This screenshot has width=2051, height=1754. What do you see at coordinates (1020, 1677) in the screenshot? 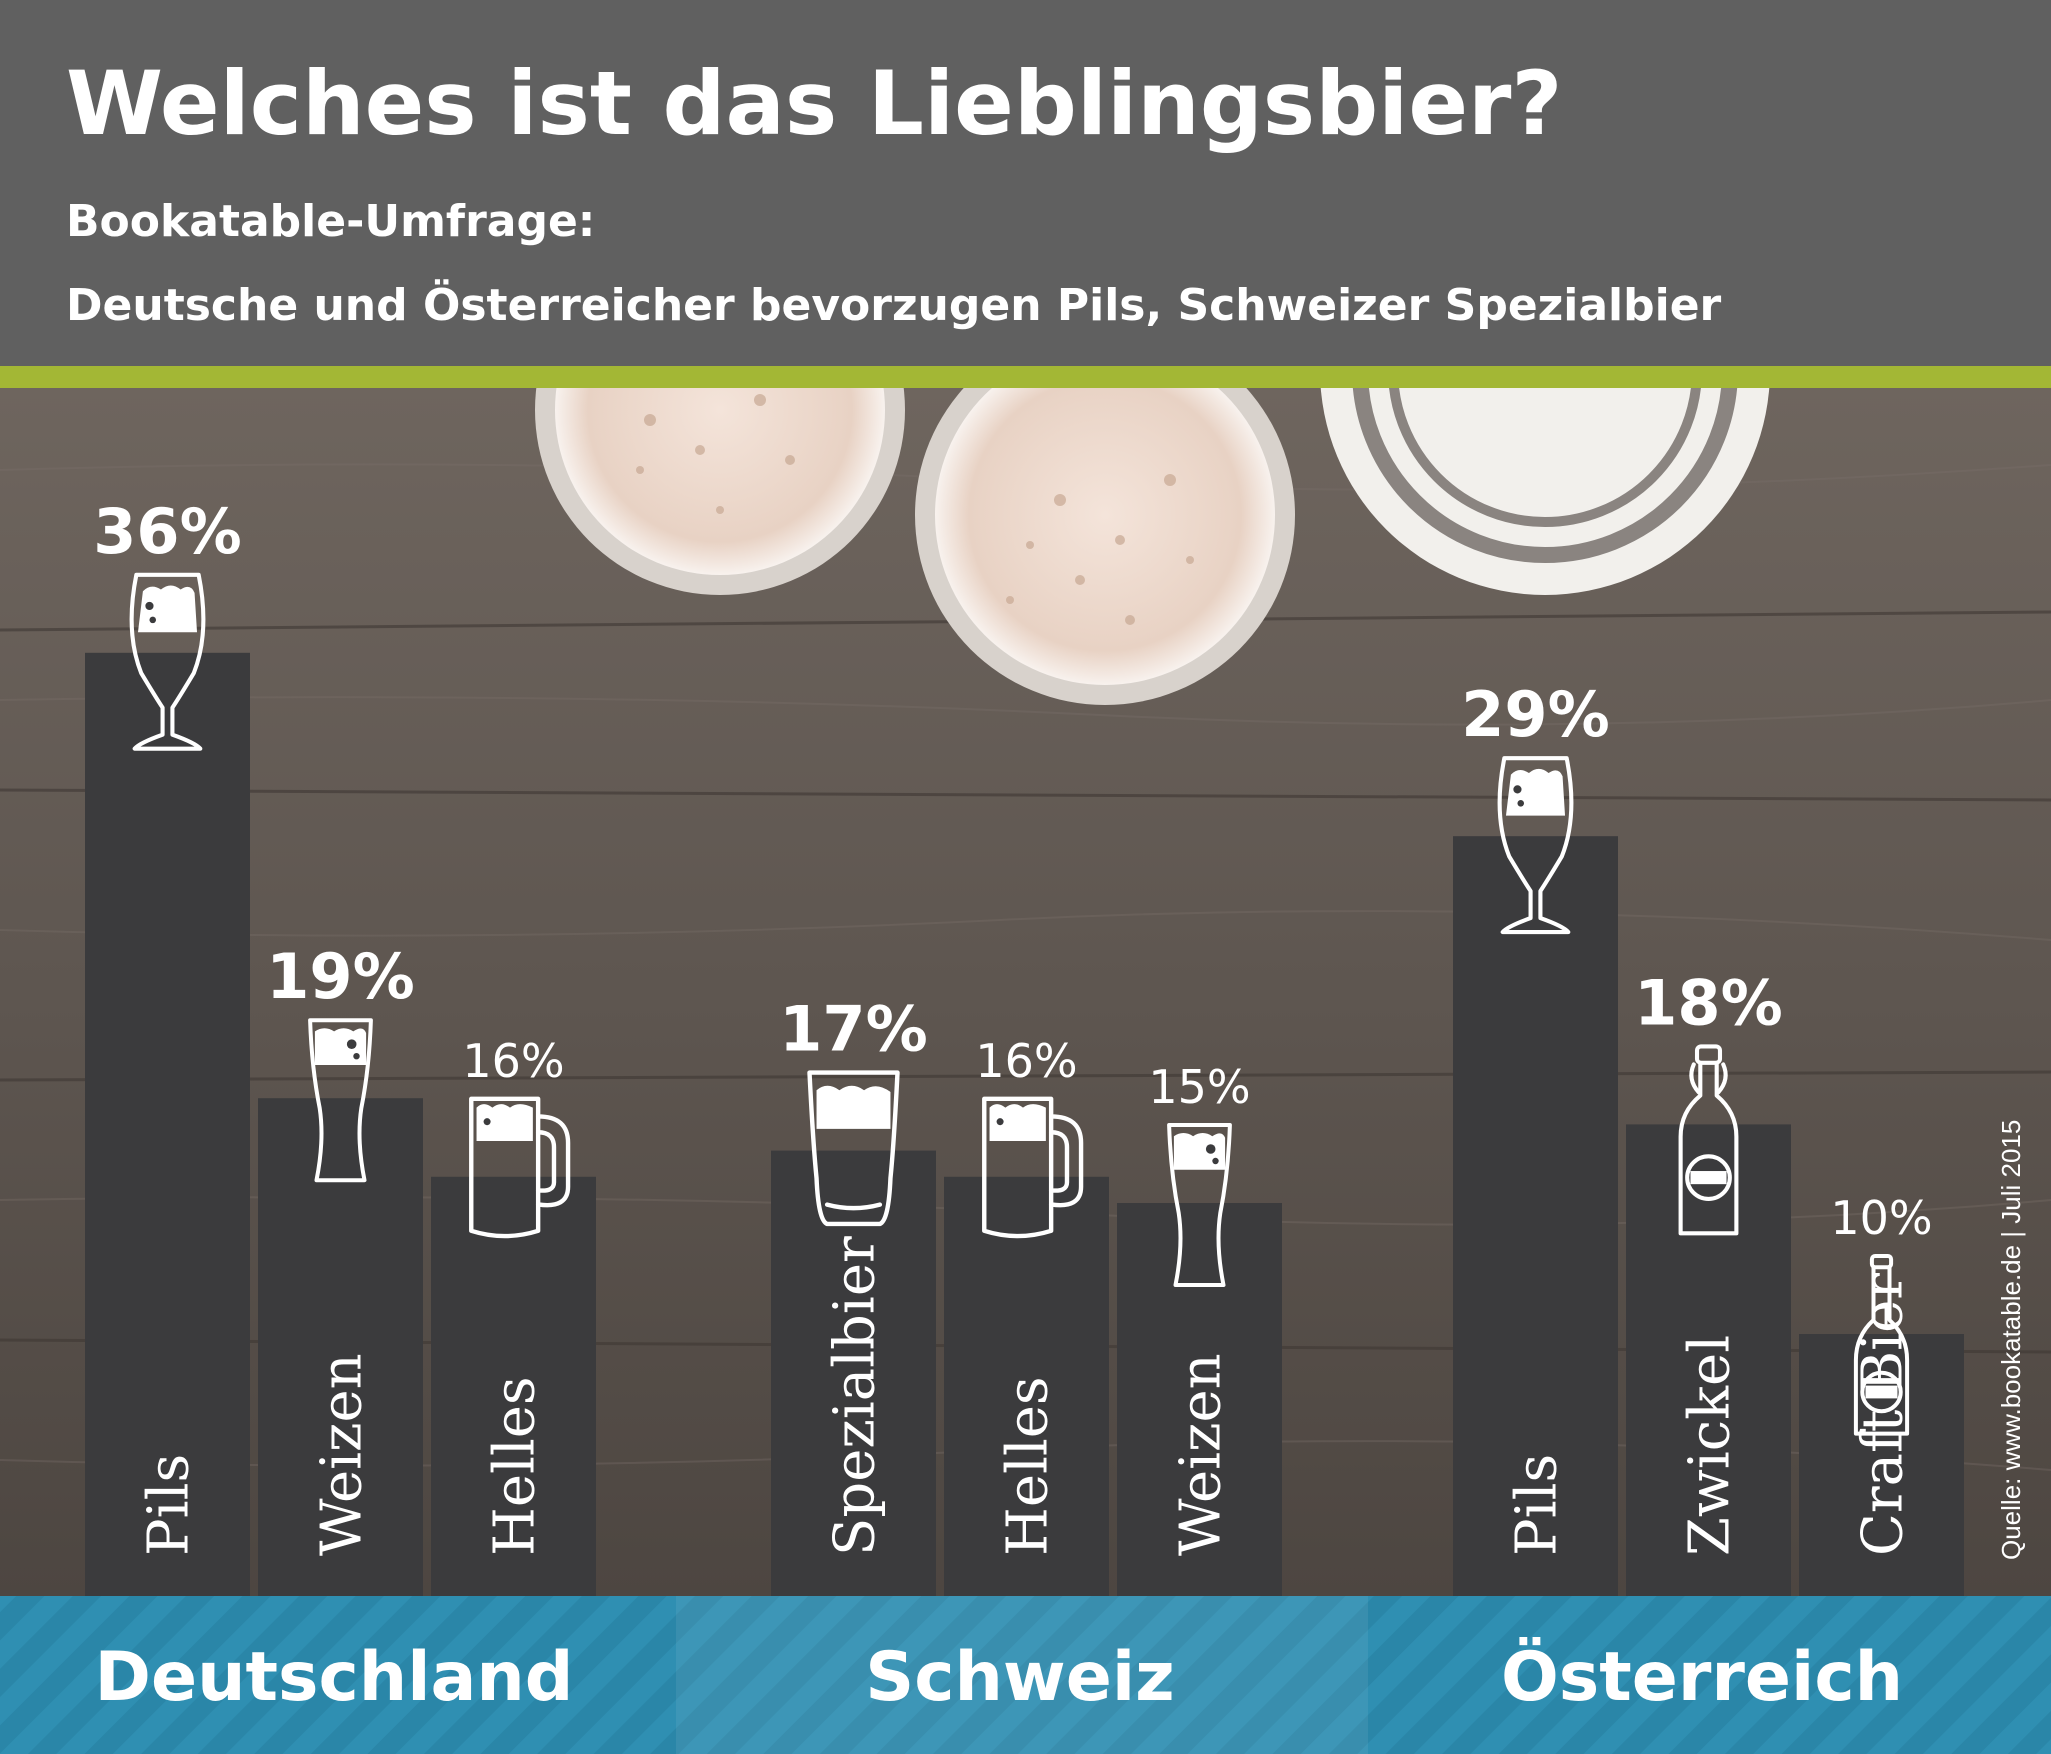
I see `country-label-schweiz: Schweiz` at bounding box center [1020, 1677].